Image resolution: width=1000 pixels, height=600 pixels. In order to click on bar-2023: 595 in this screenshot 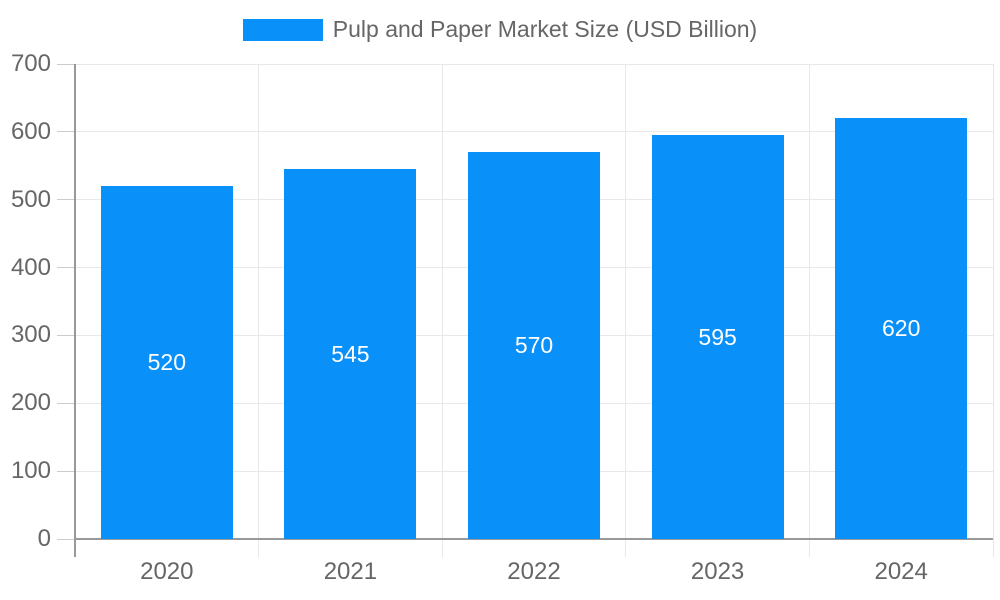, I will do `click(717, 337)`.